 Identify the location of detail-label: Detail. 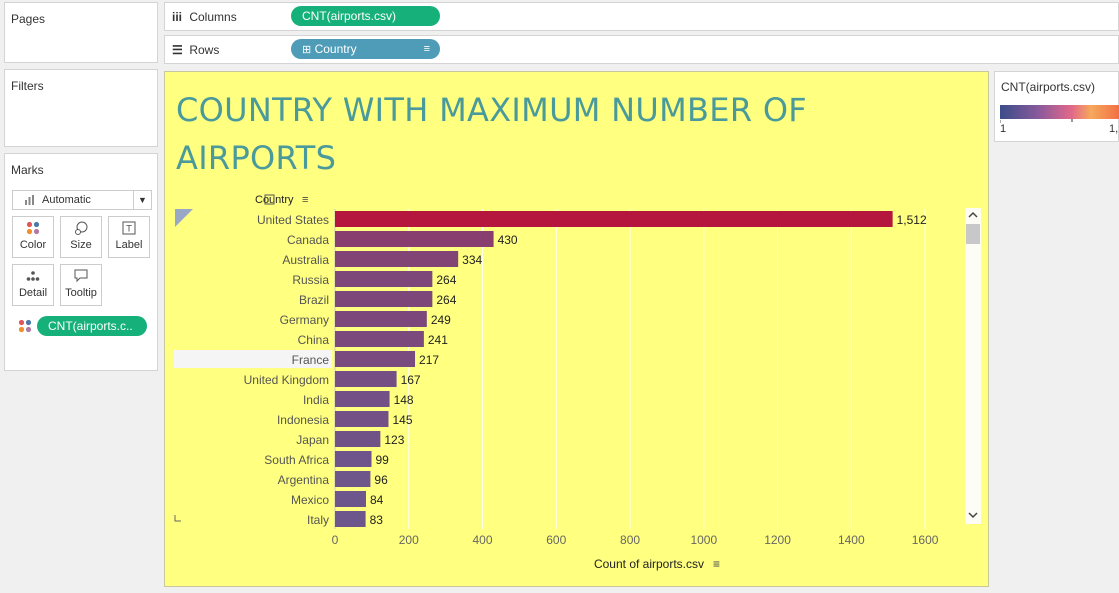
(33, 293).